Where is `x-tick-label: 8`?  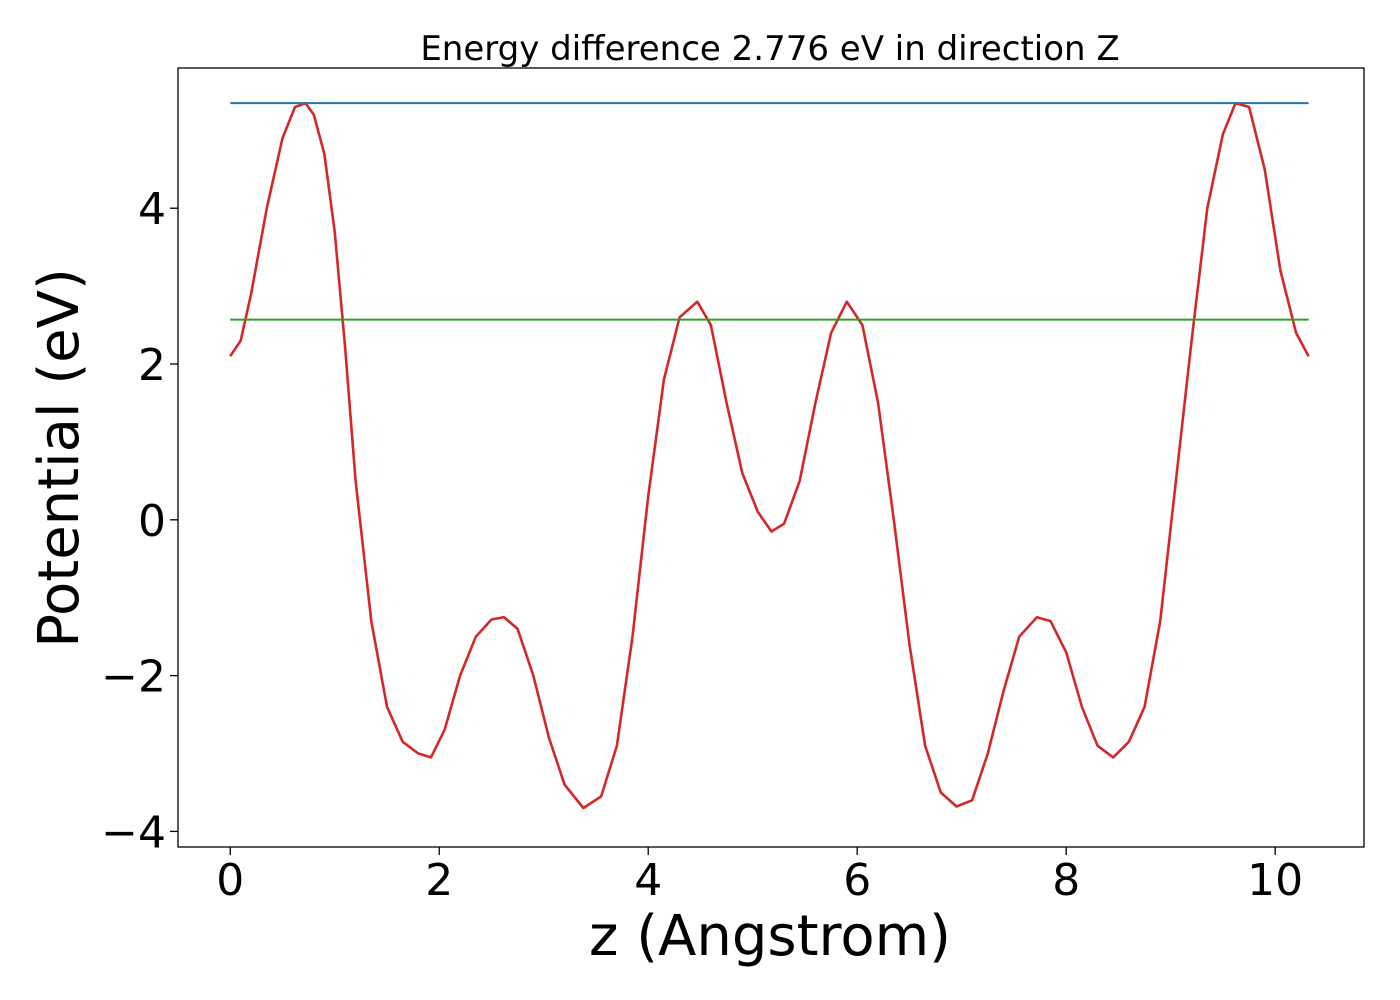
x-tick-label: 8 is located at coordinates (1066, 880).